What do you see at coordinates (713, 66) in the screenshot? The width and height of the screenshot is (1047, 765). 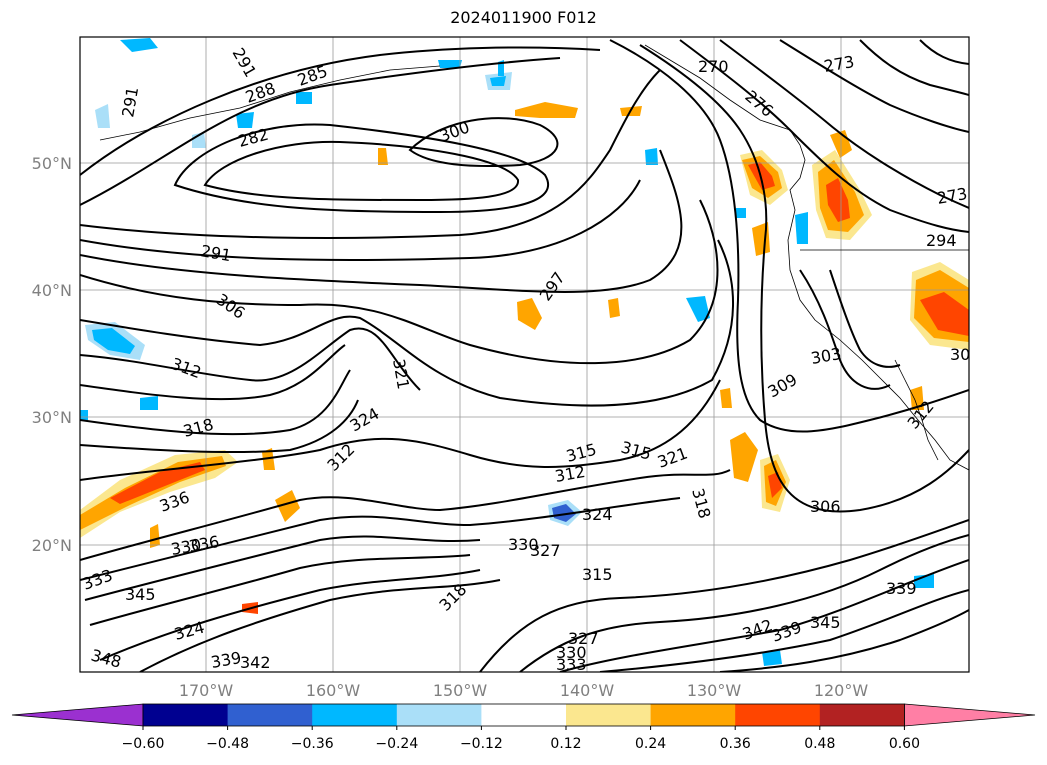 I see `contour-label: 270` at bounding box center [713, 66].